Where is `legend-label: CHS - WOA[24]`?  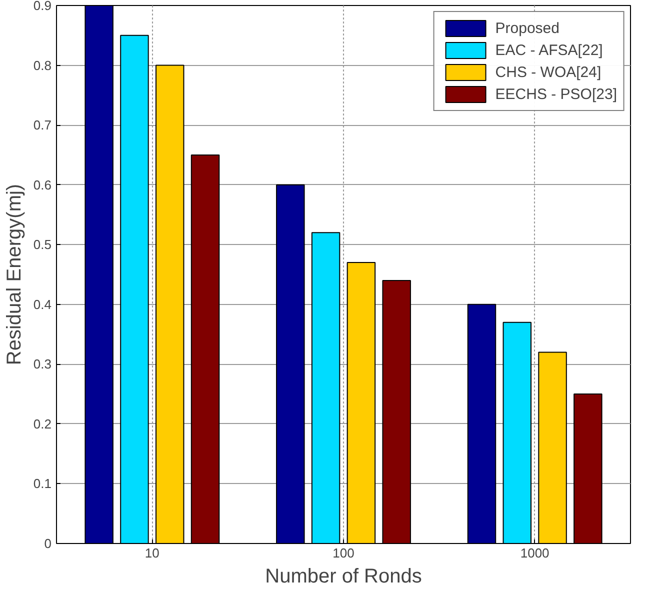
legend-label: CHS - WOA[24] is located at coordinates (548, 72).